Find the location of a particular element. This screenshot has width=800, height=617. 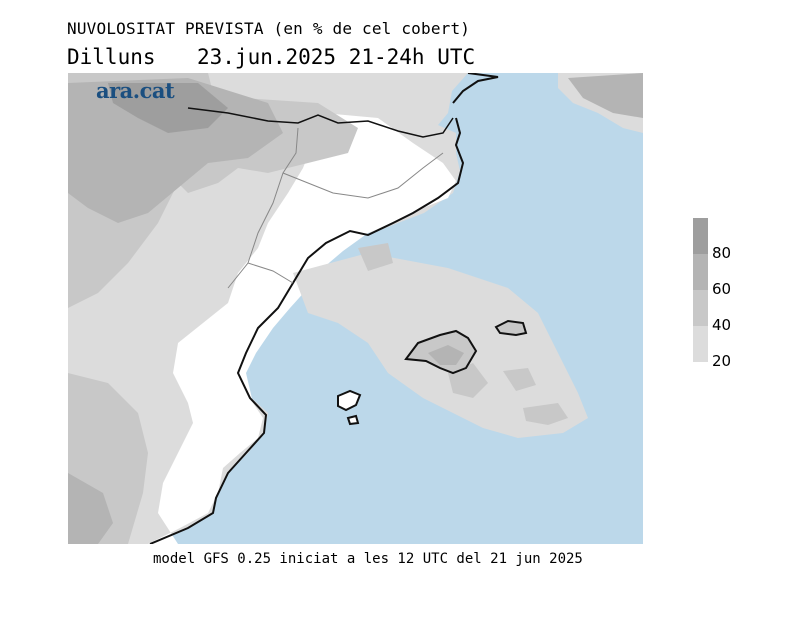

legend-label-20: 20 is located at coordinates (722, 361).